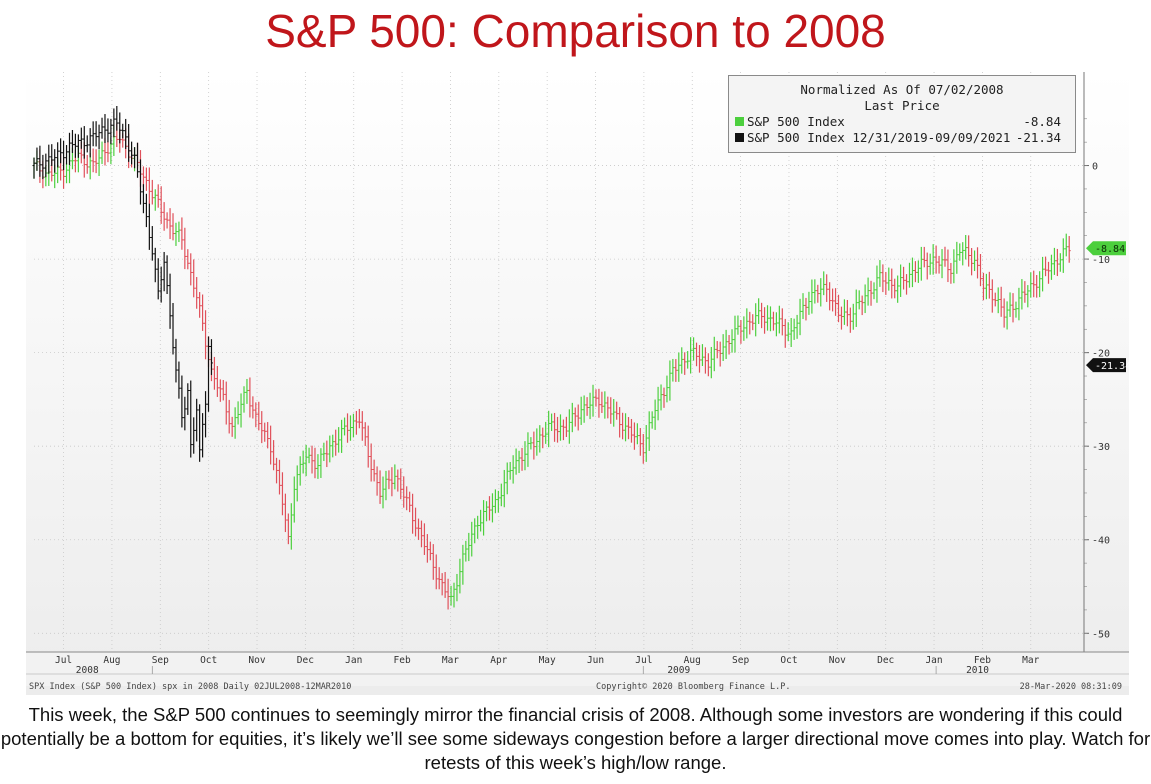  I want to click on x-tick-label: Apr, so click(498, 660).